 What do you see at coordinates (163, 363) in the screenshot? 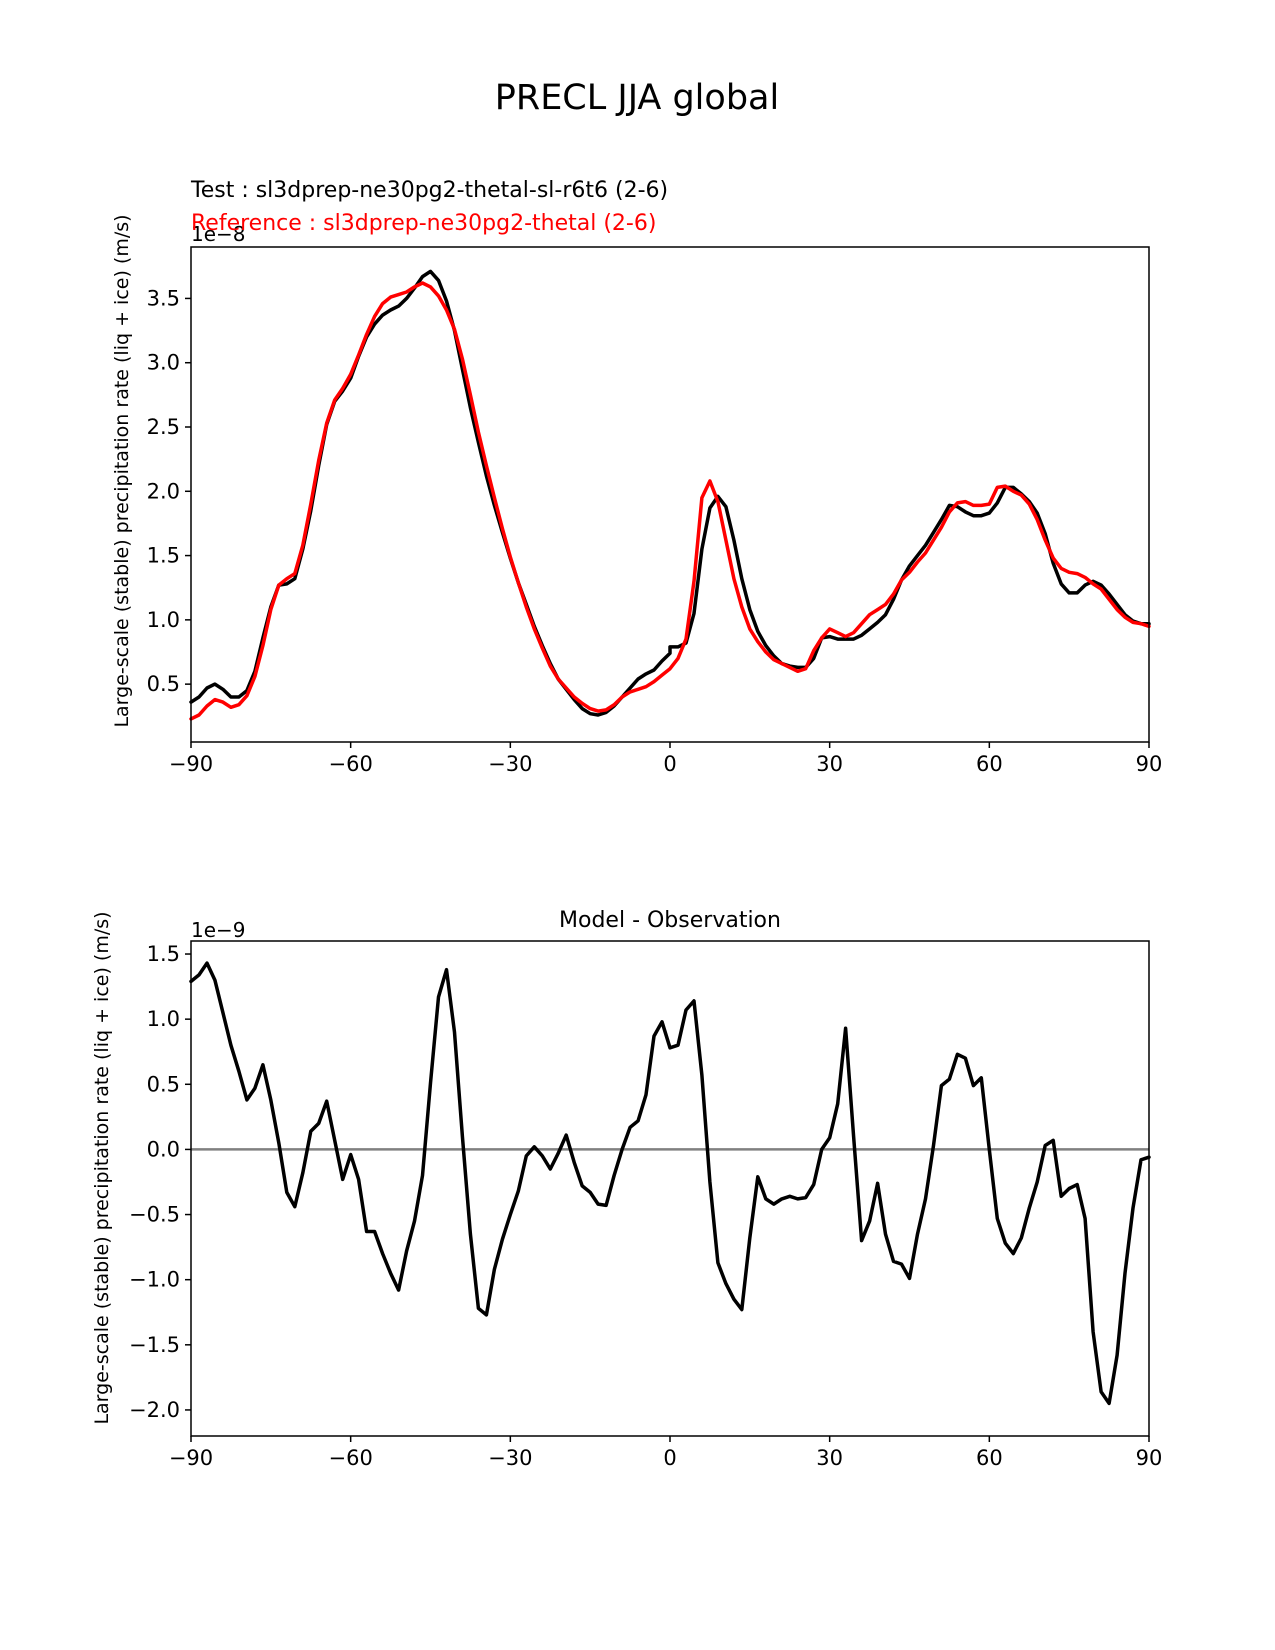
I see `y-tick-label: 3.0` at bounding box center [163, 363].